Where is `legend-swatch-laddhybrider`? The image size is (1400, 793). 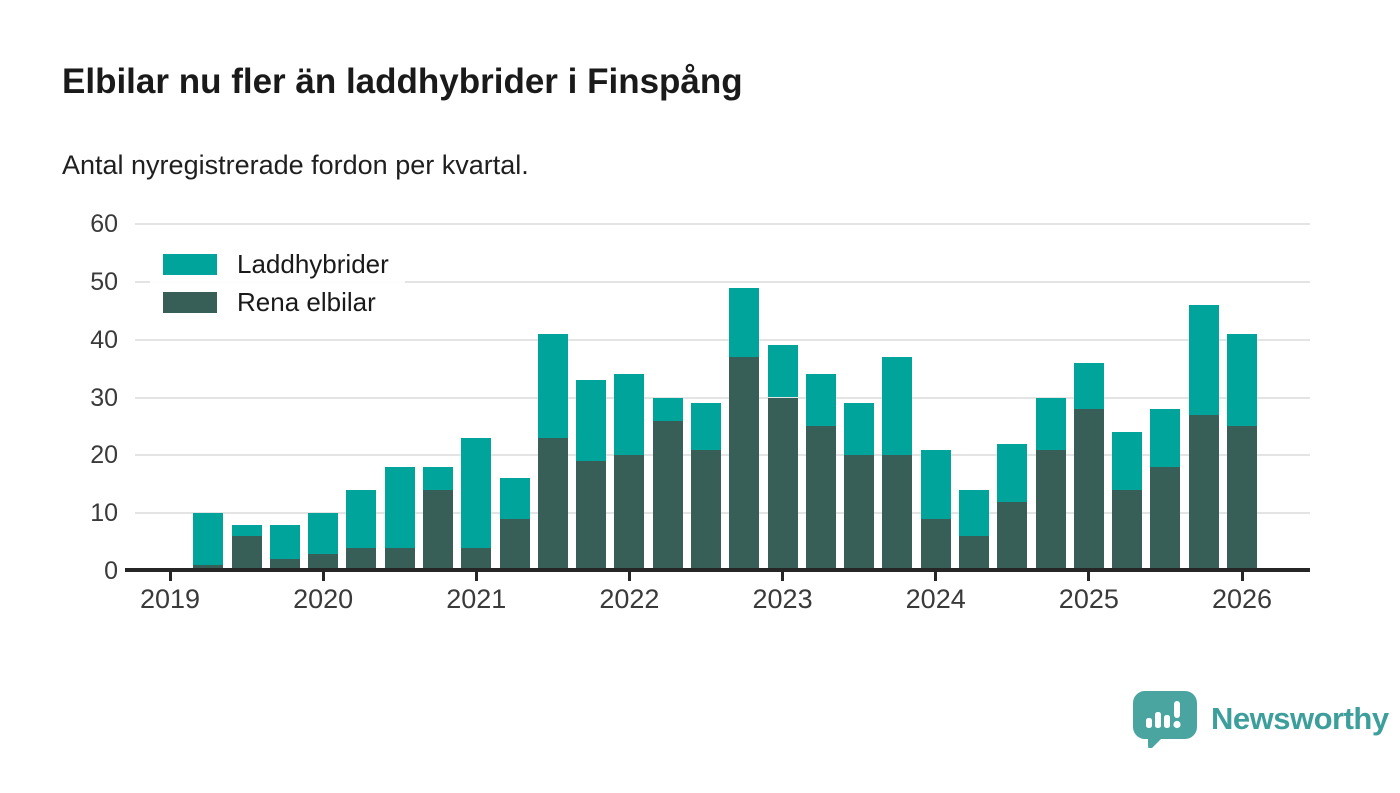
legend-swatch-laddhybrider is located at coordinates (190, 264).